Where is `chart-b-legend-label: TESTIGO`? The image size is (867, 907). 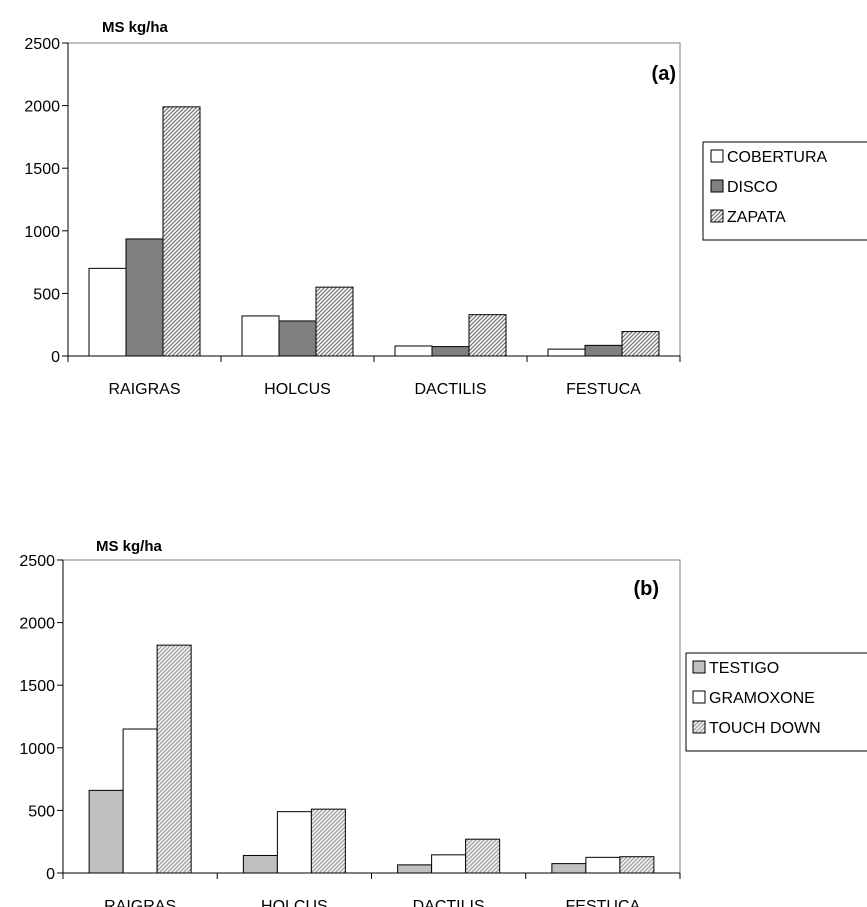 chart-b-legend-label: TESTIGO is located at coordinates (744, 668).